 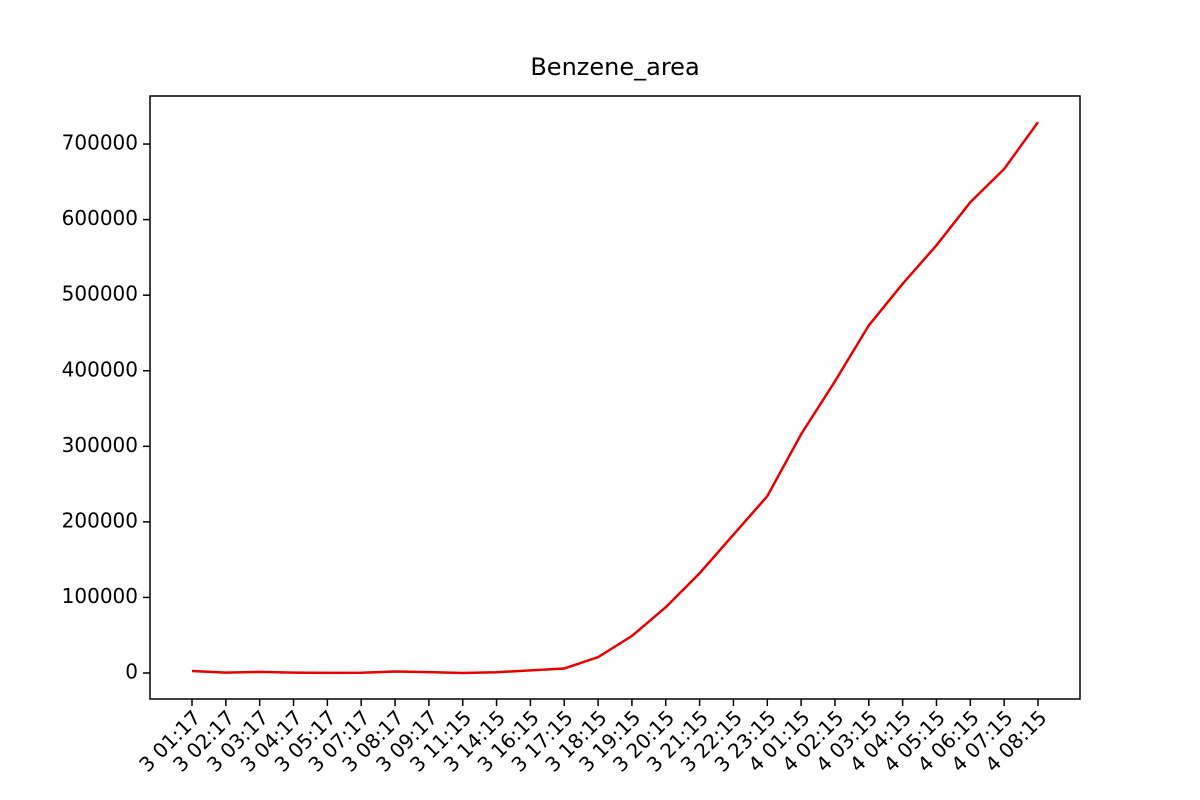 What do you see at coordinates (100, 143) in the screenshot?
I see `y-tick-label: 700000` at bounding box center [100, 143].